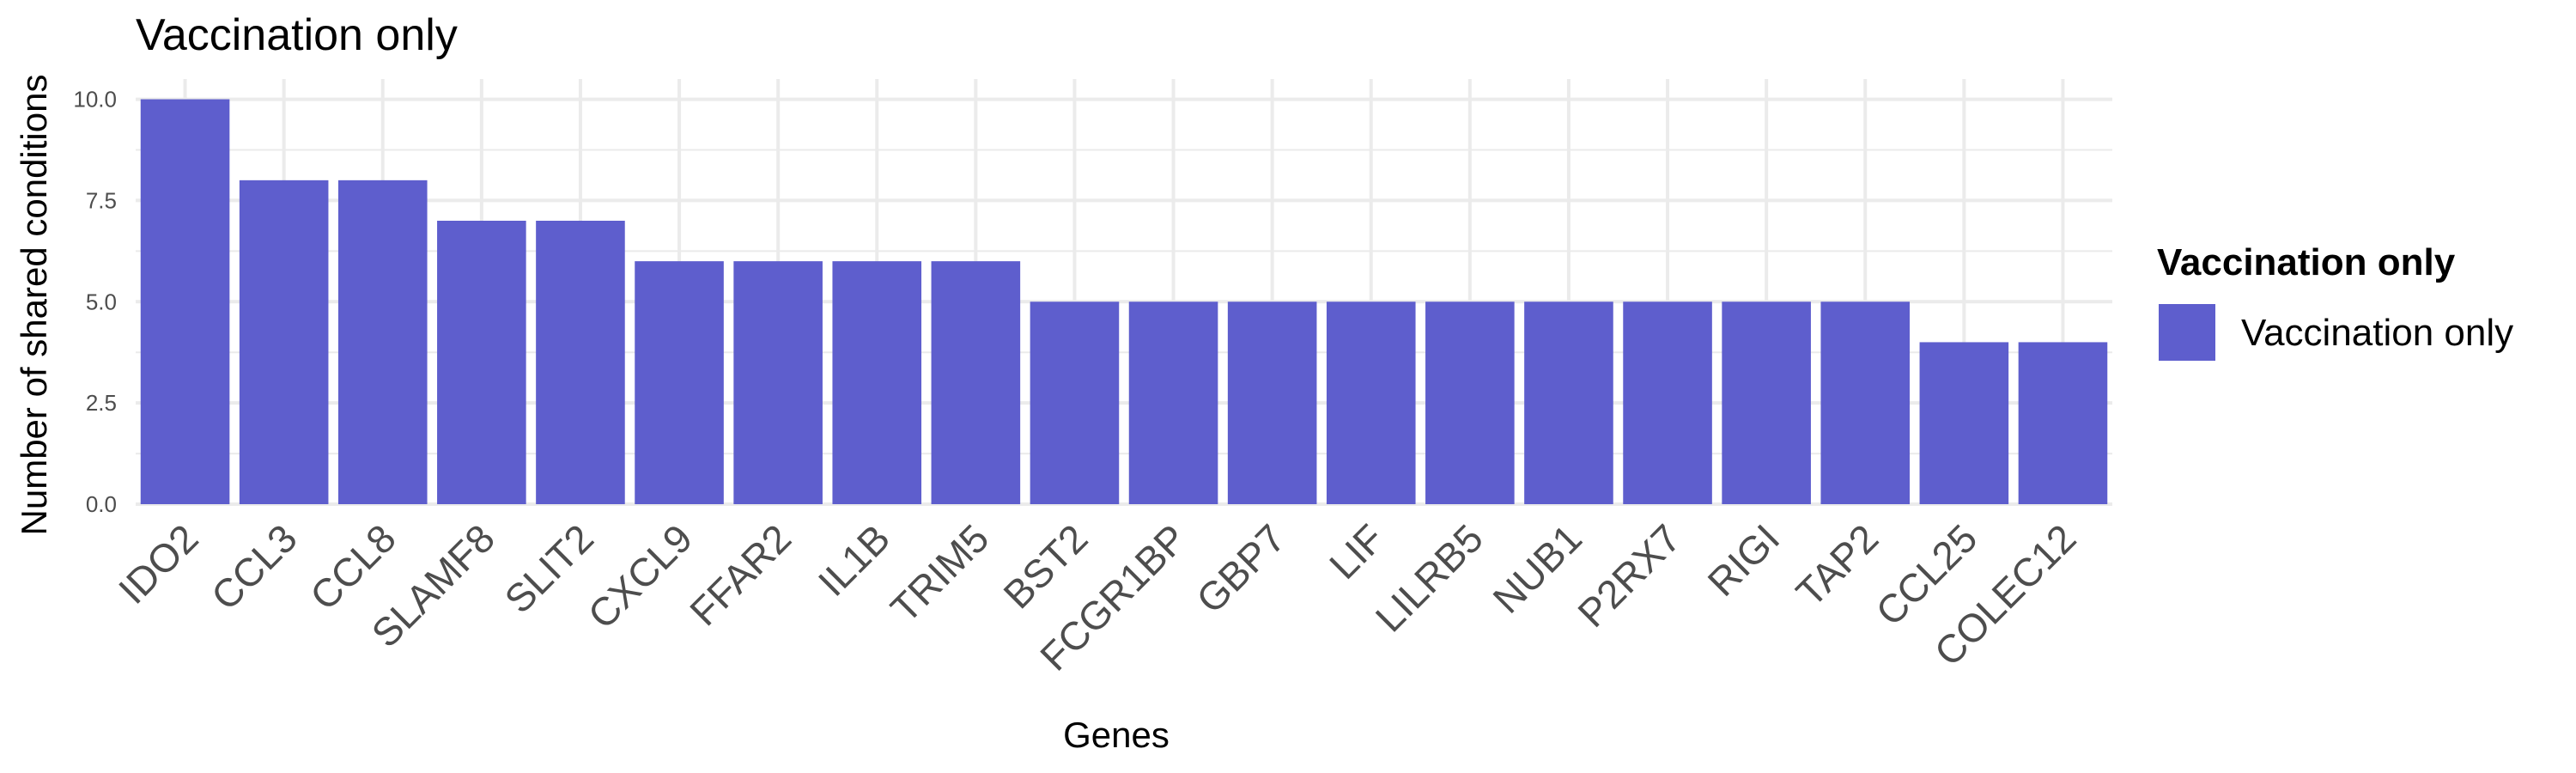 The height and width of the screenshot is (773, 2576). I want to click on legend-swatch, so click(2187, 332).